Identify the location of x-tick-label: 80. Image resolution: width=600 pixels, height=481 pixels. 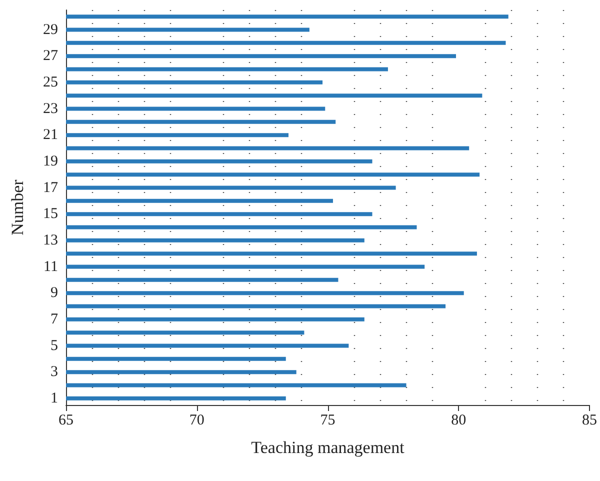
(458, 420).